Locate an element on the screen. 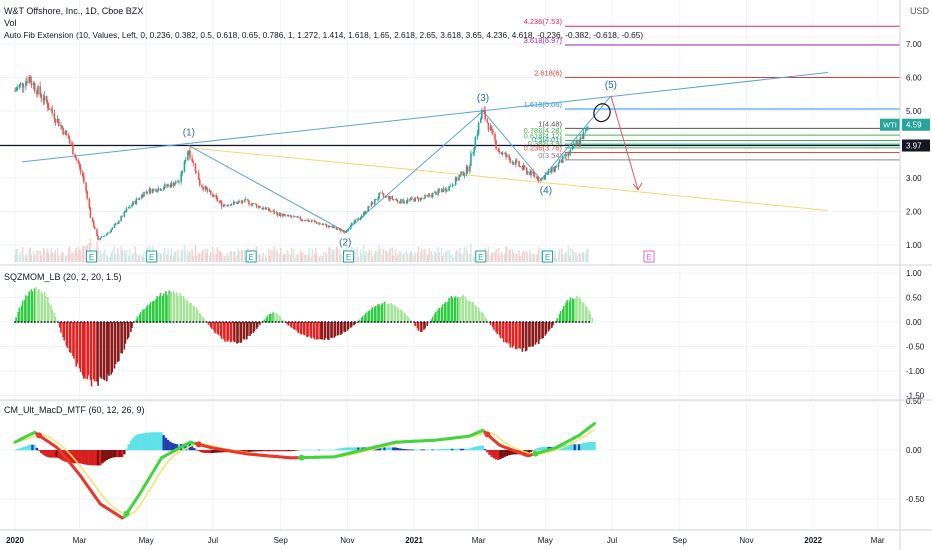  sqzmom-indicator-label: SQZMOM_LB (20, 2, 20, 1.5) is located at coordinates (63, 277).